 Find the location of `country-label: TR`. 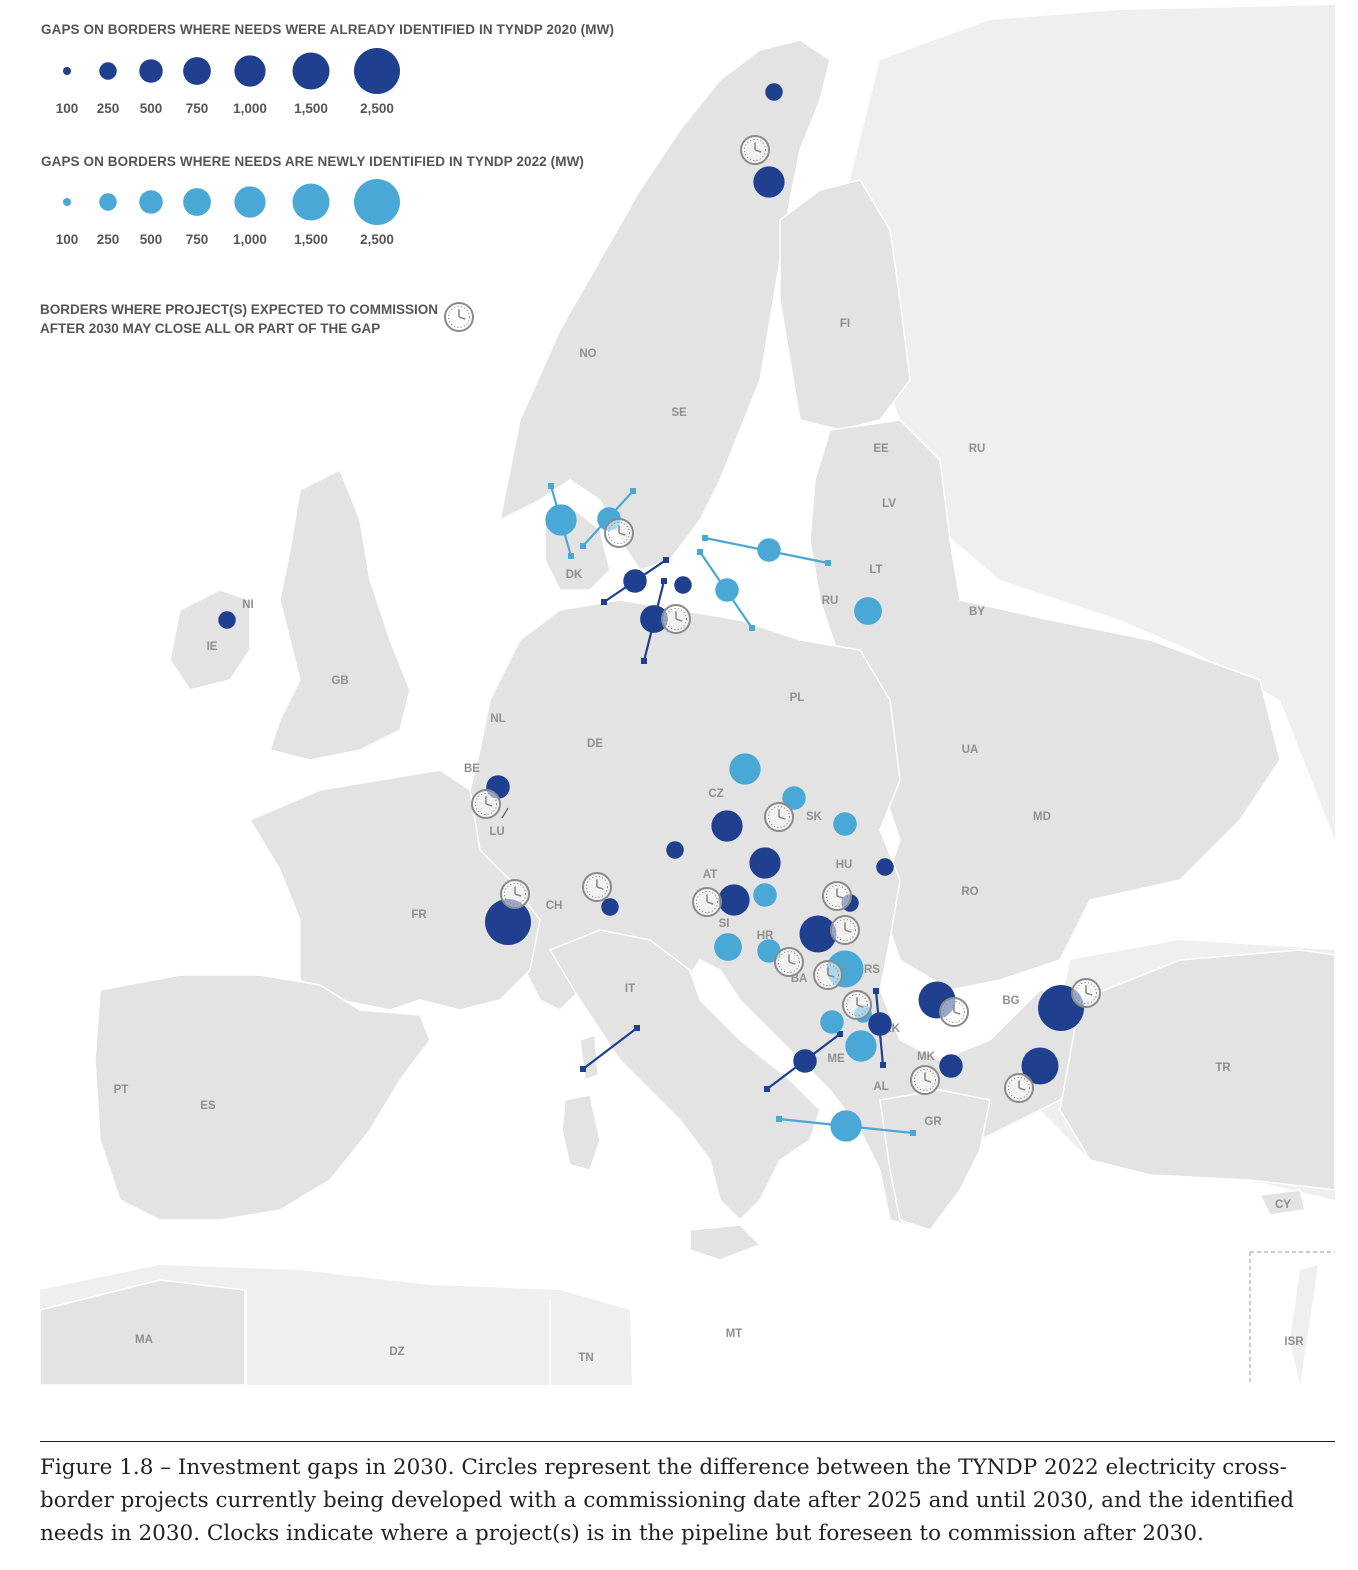

country-label: TR is located at coordinates (1223, 1068).